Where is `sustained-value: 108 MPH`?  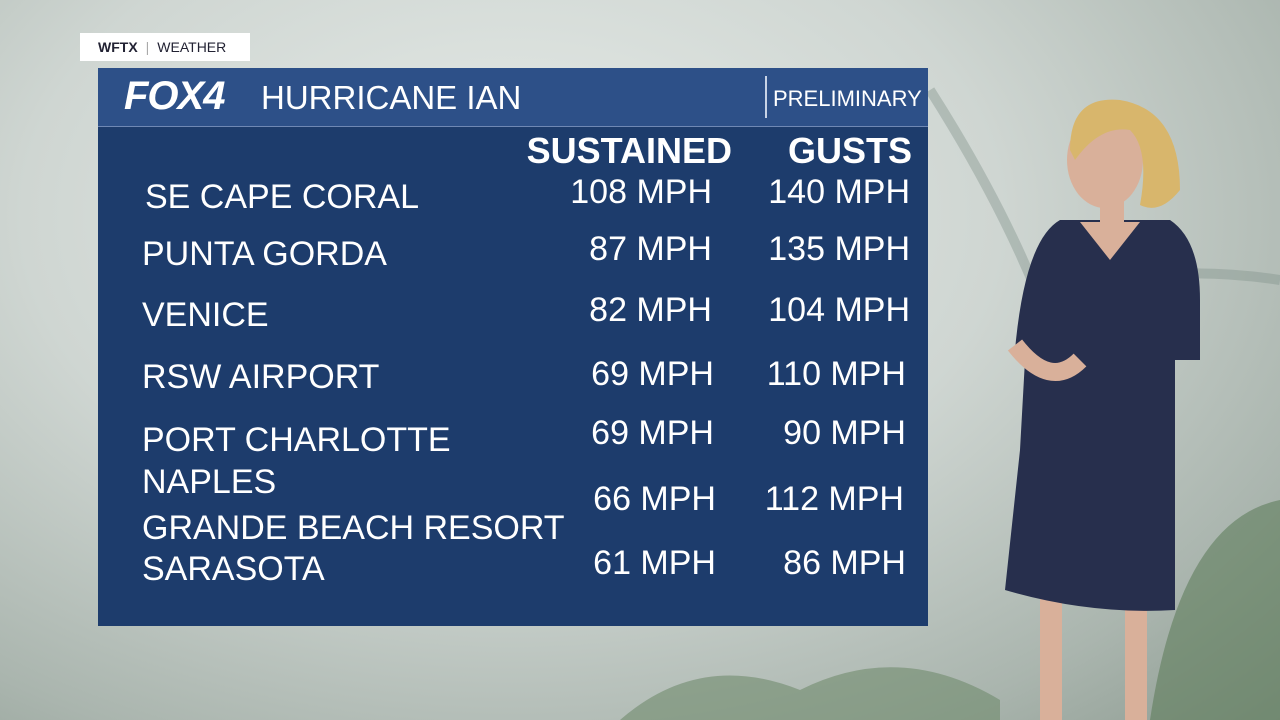
sustained-value: 108 MPH is located at coordinates (641, 192).